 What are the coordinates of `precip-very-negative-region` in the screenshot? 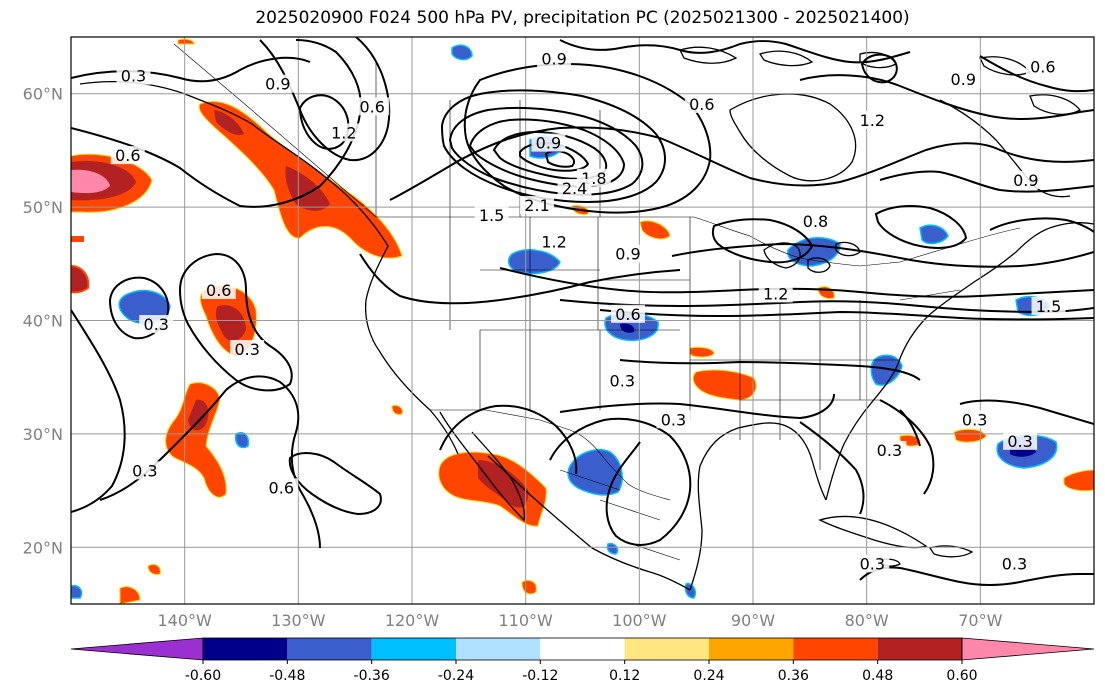 It's located at (627, 328).